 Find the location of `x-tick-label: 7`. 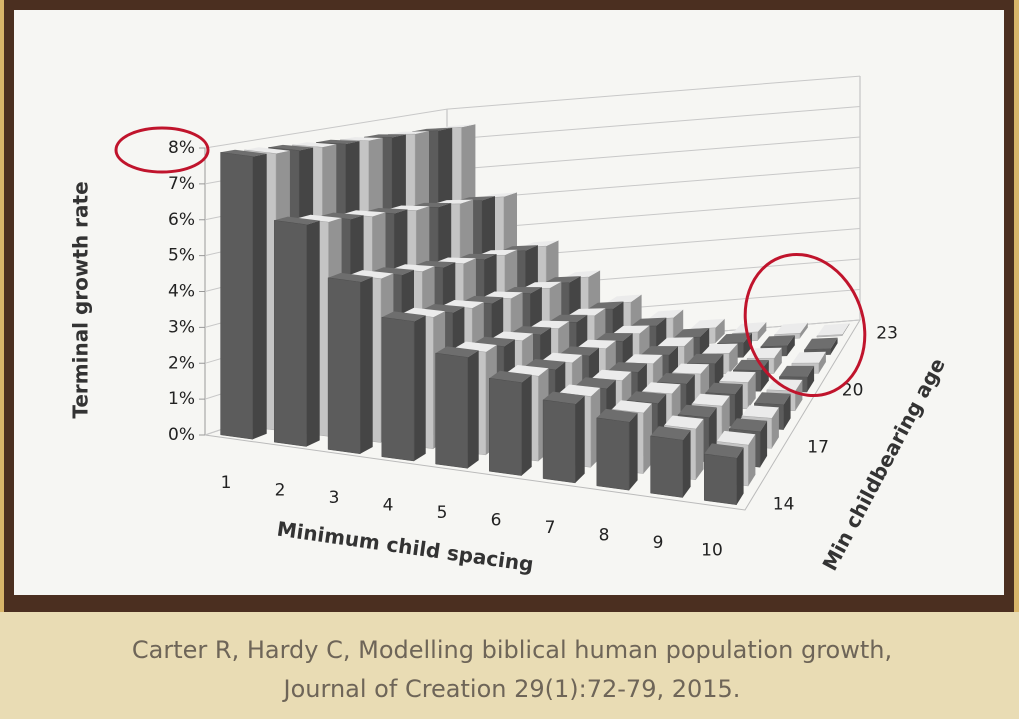

x-tick-label: 7 is located at coordinates (550, 528).